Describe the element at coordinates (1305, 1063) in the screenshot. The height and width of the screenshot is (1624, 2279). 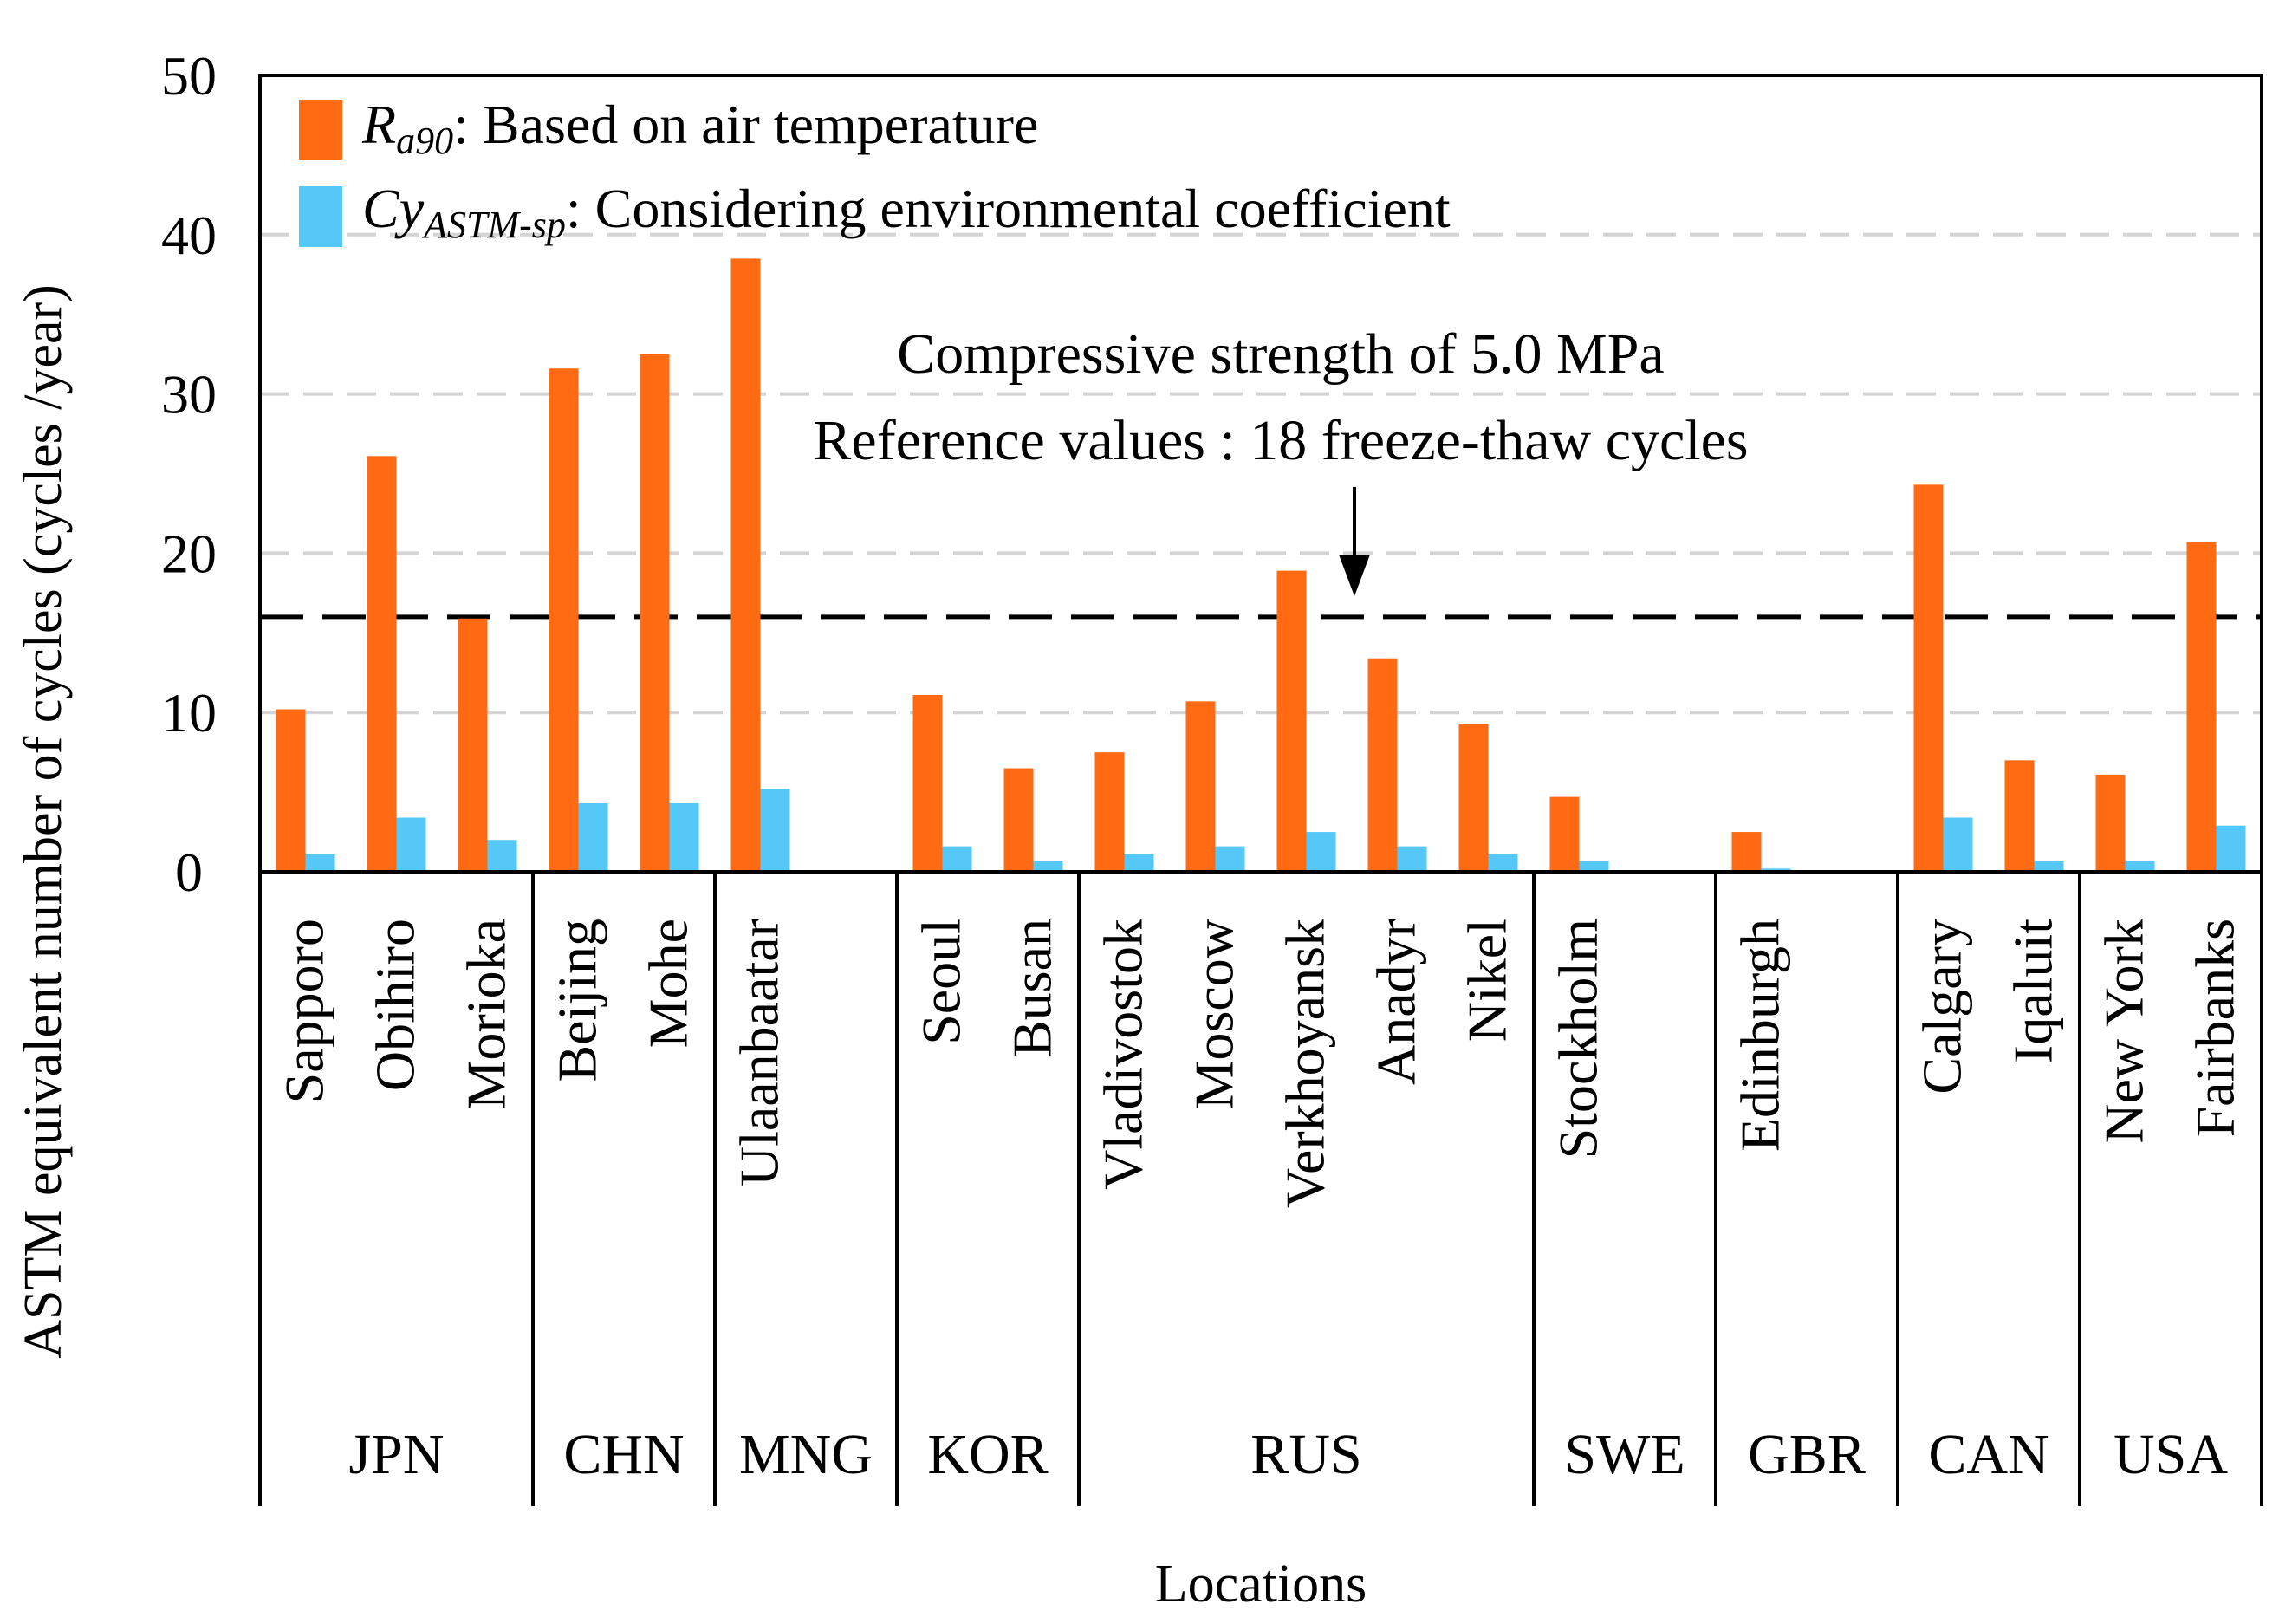
I see `x-category-label: Verkhoyansk` at that location.